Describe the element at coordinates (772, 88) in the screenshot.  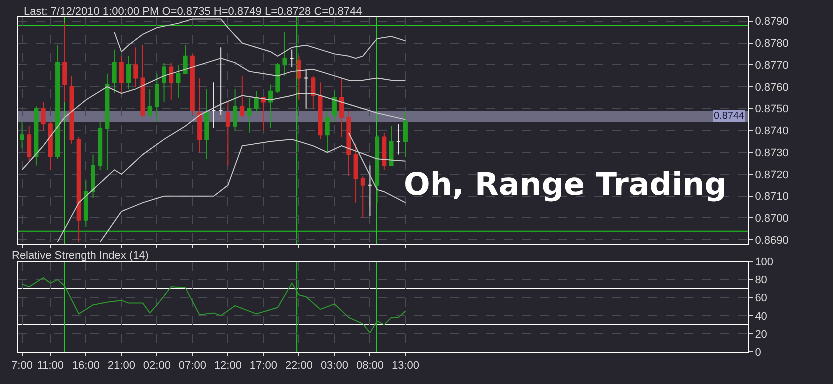
I see `y-tick-label: 0.8760` at that location.